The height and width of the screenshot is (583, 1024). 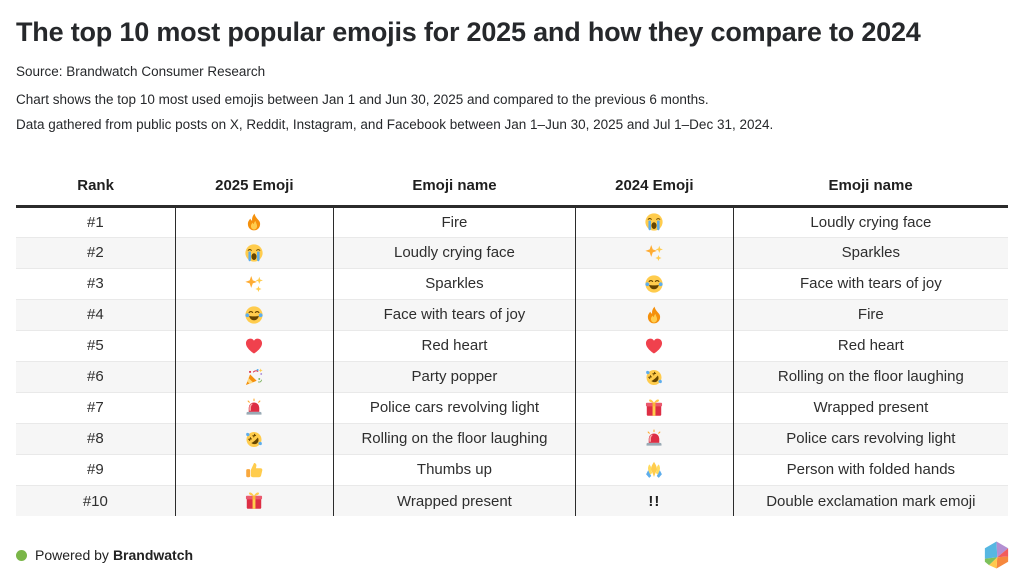 I want to click on column-header-emoji-name-2024: Emoji name, so click(x=870, y=189).